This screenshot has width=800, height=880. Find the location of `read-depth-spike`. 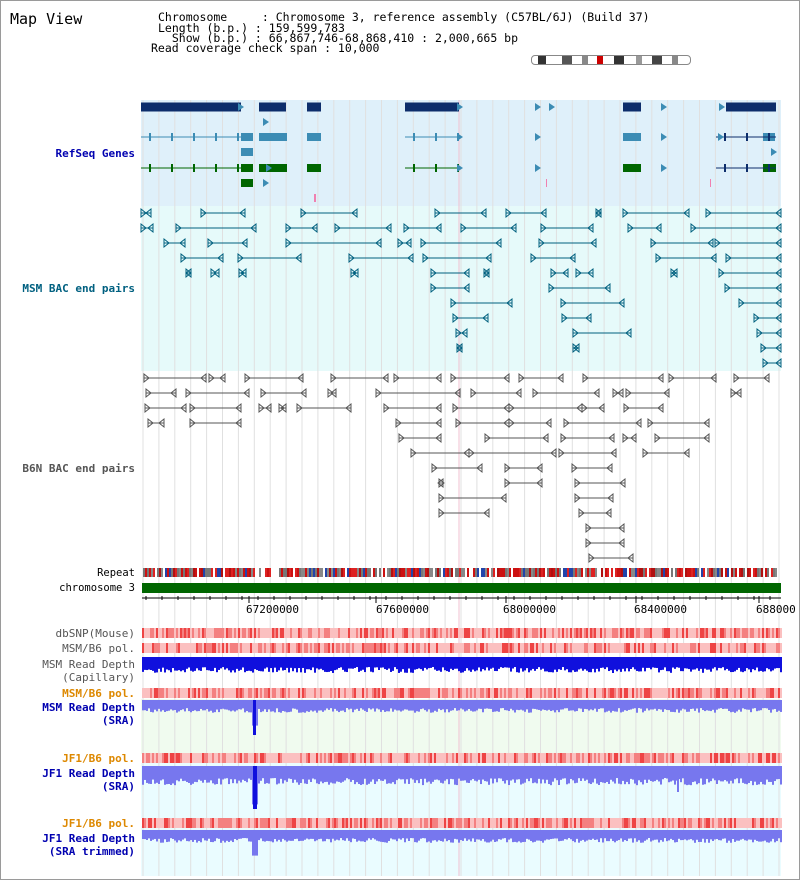

read-depth-spike is located at coordinates (255, 787).